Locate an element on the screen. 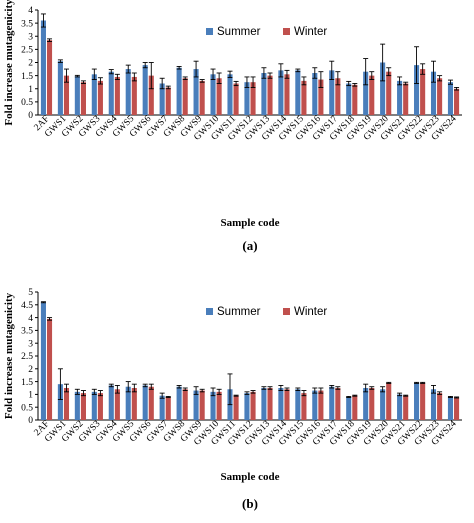 The width and height of the screenshot is (474, 523). bar-winter-gws7 is located at coordinates (168, 101).